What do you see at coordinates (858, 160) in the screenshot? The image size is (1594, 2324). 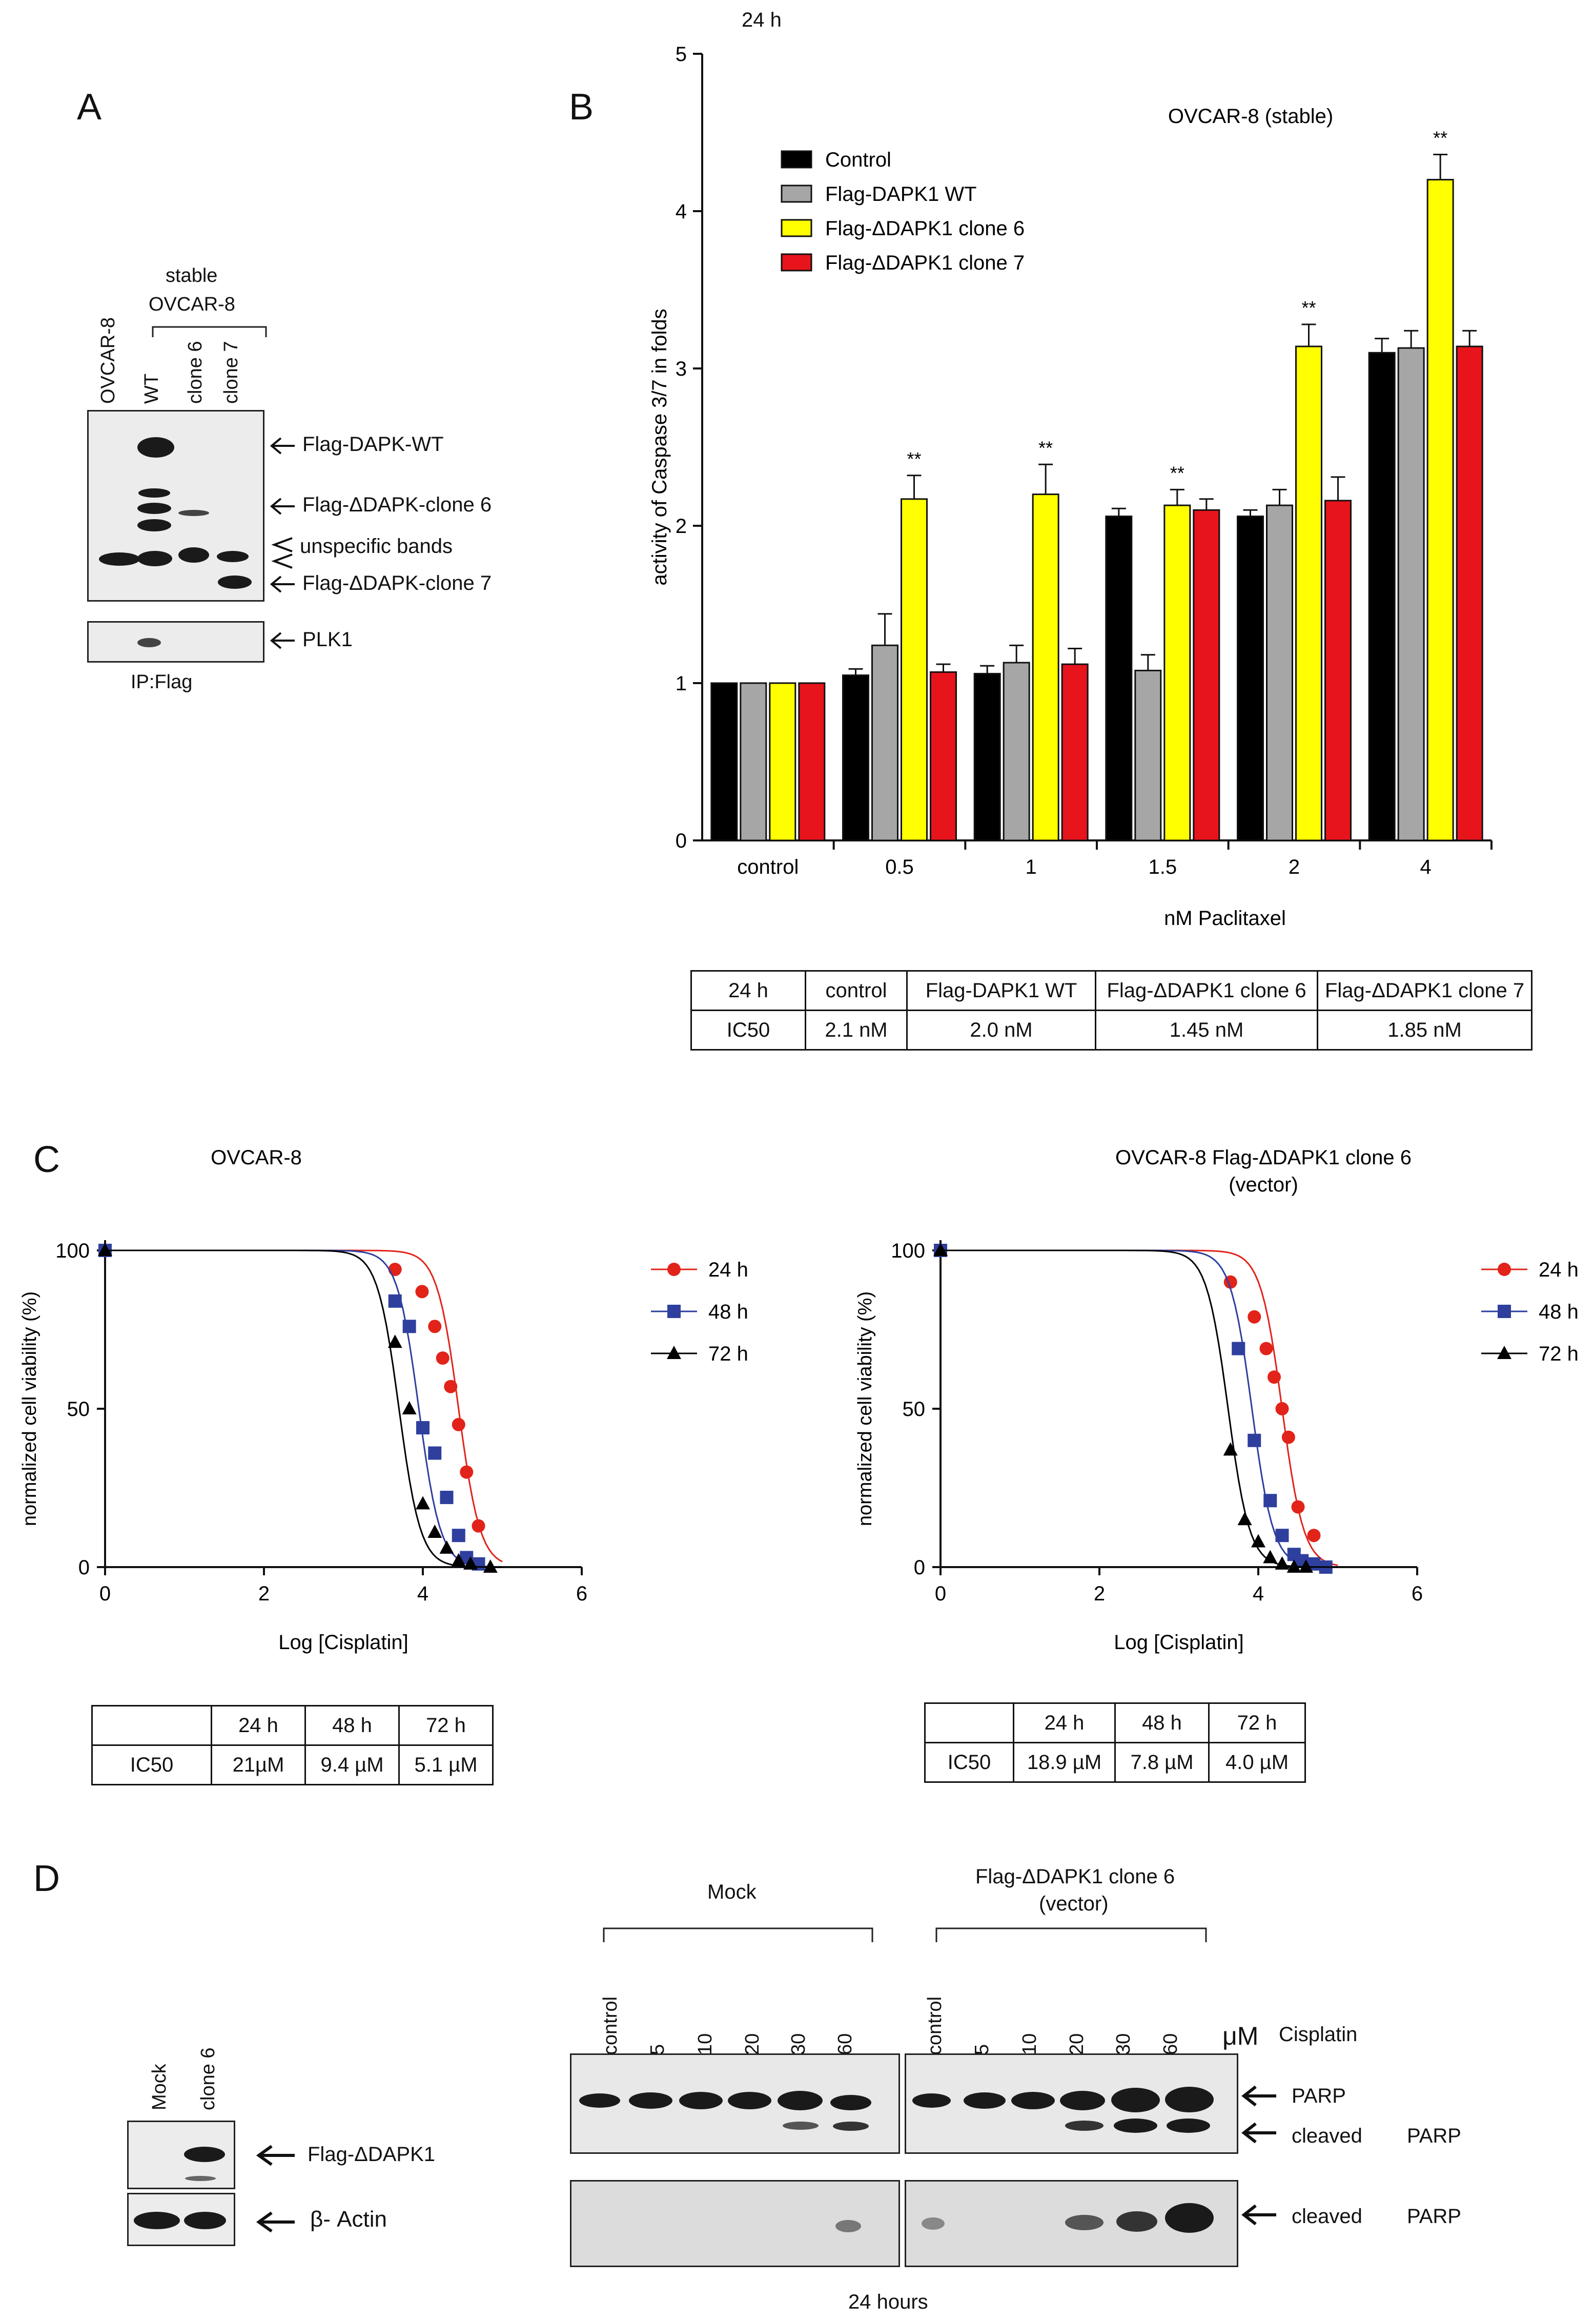 I see `legend-label: Control` at bounding box center [858, 160].